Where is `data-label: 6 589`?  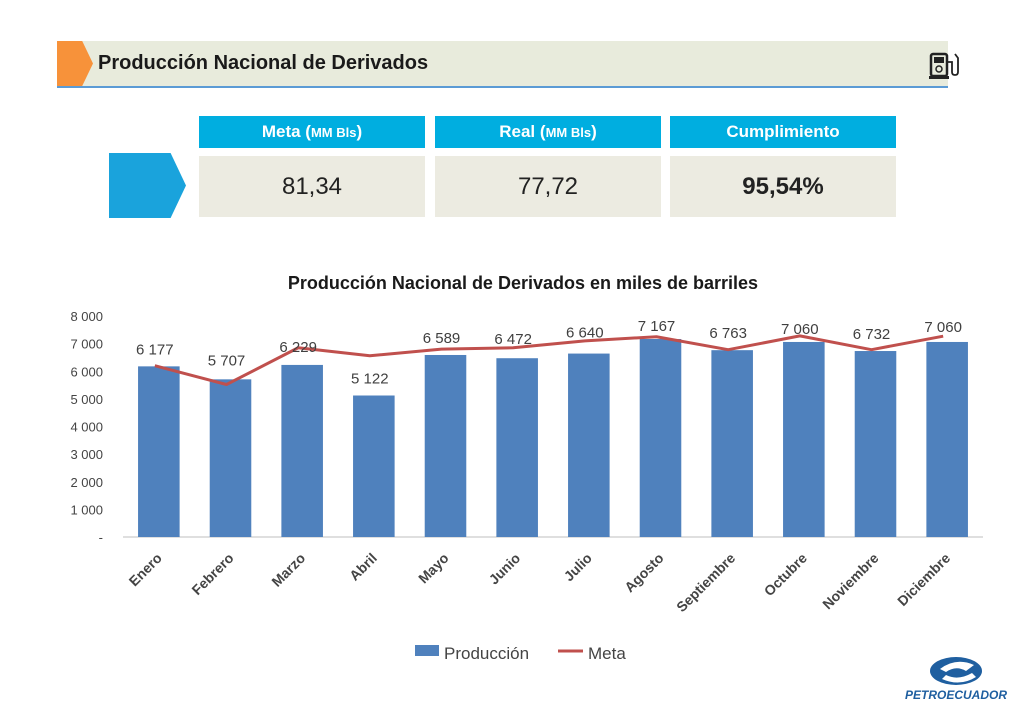 data-label: 6 589 is located at coordinates (442, 338).